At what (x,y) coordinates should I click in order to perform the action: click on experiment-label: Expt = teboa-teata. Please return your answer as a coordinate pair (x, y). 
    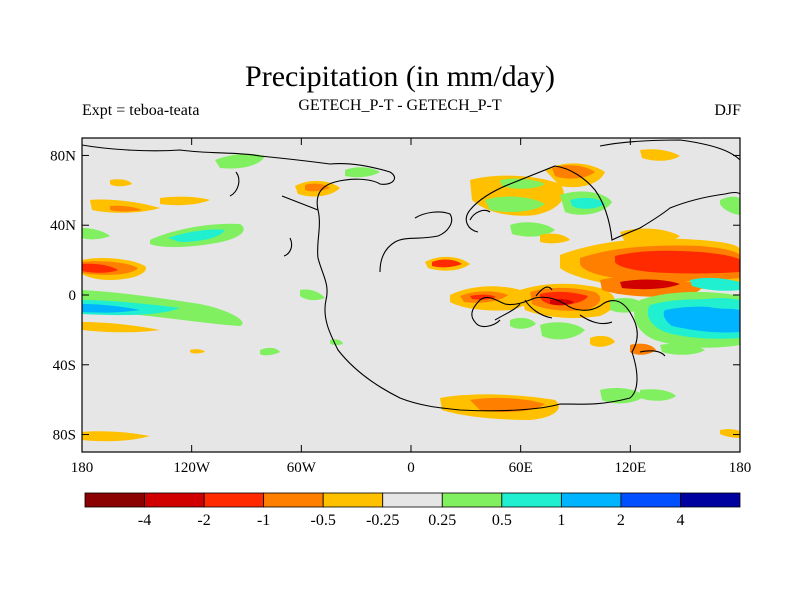
    Looking at the image, I should click on (141, 110).